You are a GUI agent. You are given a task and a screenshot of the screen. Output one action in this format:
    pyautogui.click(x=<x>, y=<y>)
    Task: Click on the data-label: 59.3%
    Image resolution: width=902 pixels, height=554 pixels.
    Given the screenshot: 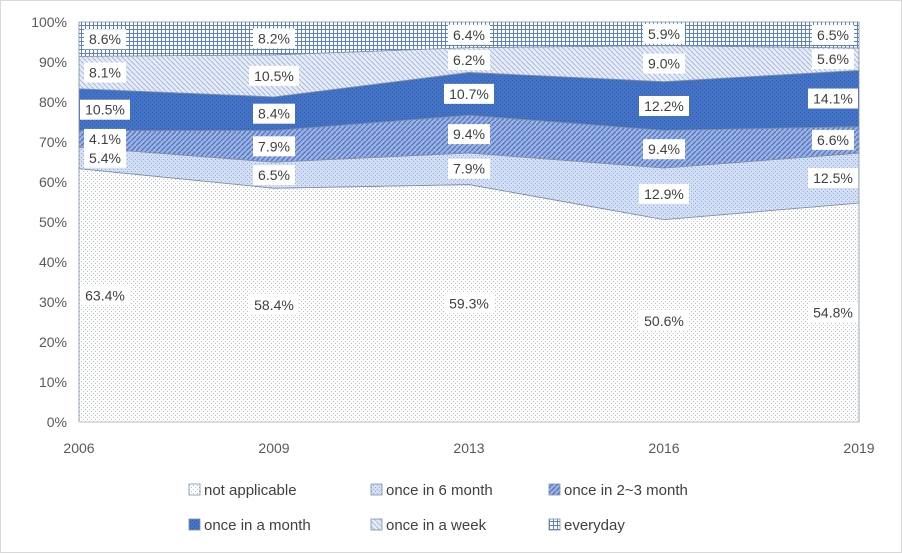 What is the action you would take?
    pyautogui.click(x=469, y=303)
    